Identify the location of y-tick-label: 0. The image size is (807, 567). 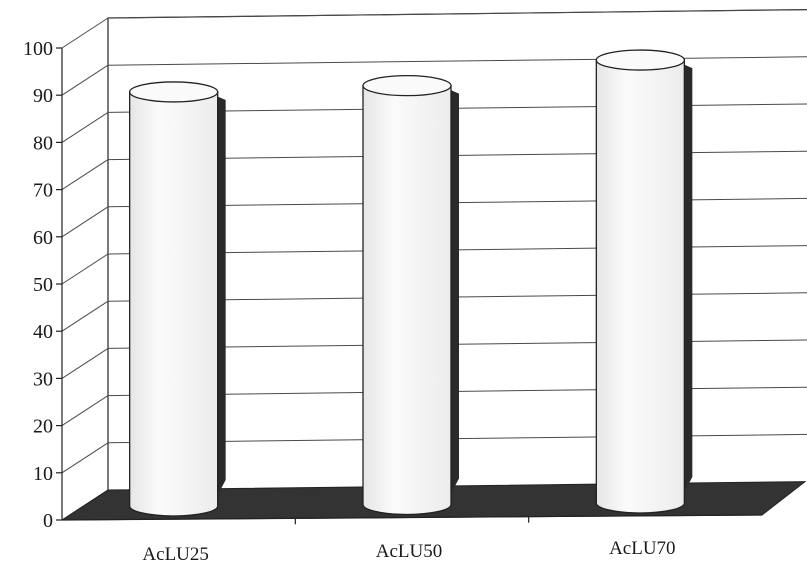
(48, 521).